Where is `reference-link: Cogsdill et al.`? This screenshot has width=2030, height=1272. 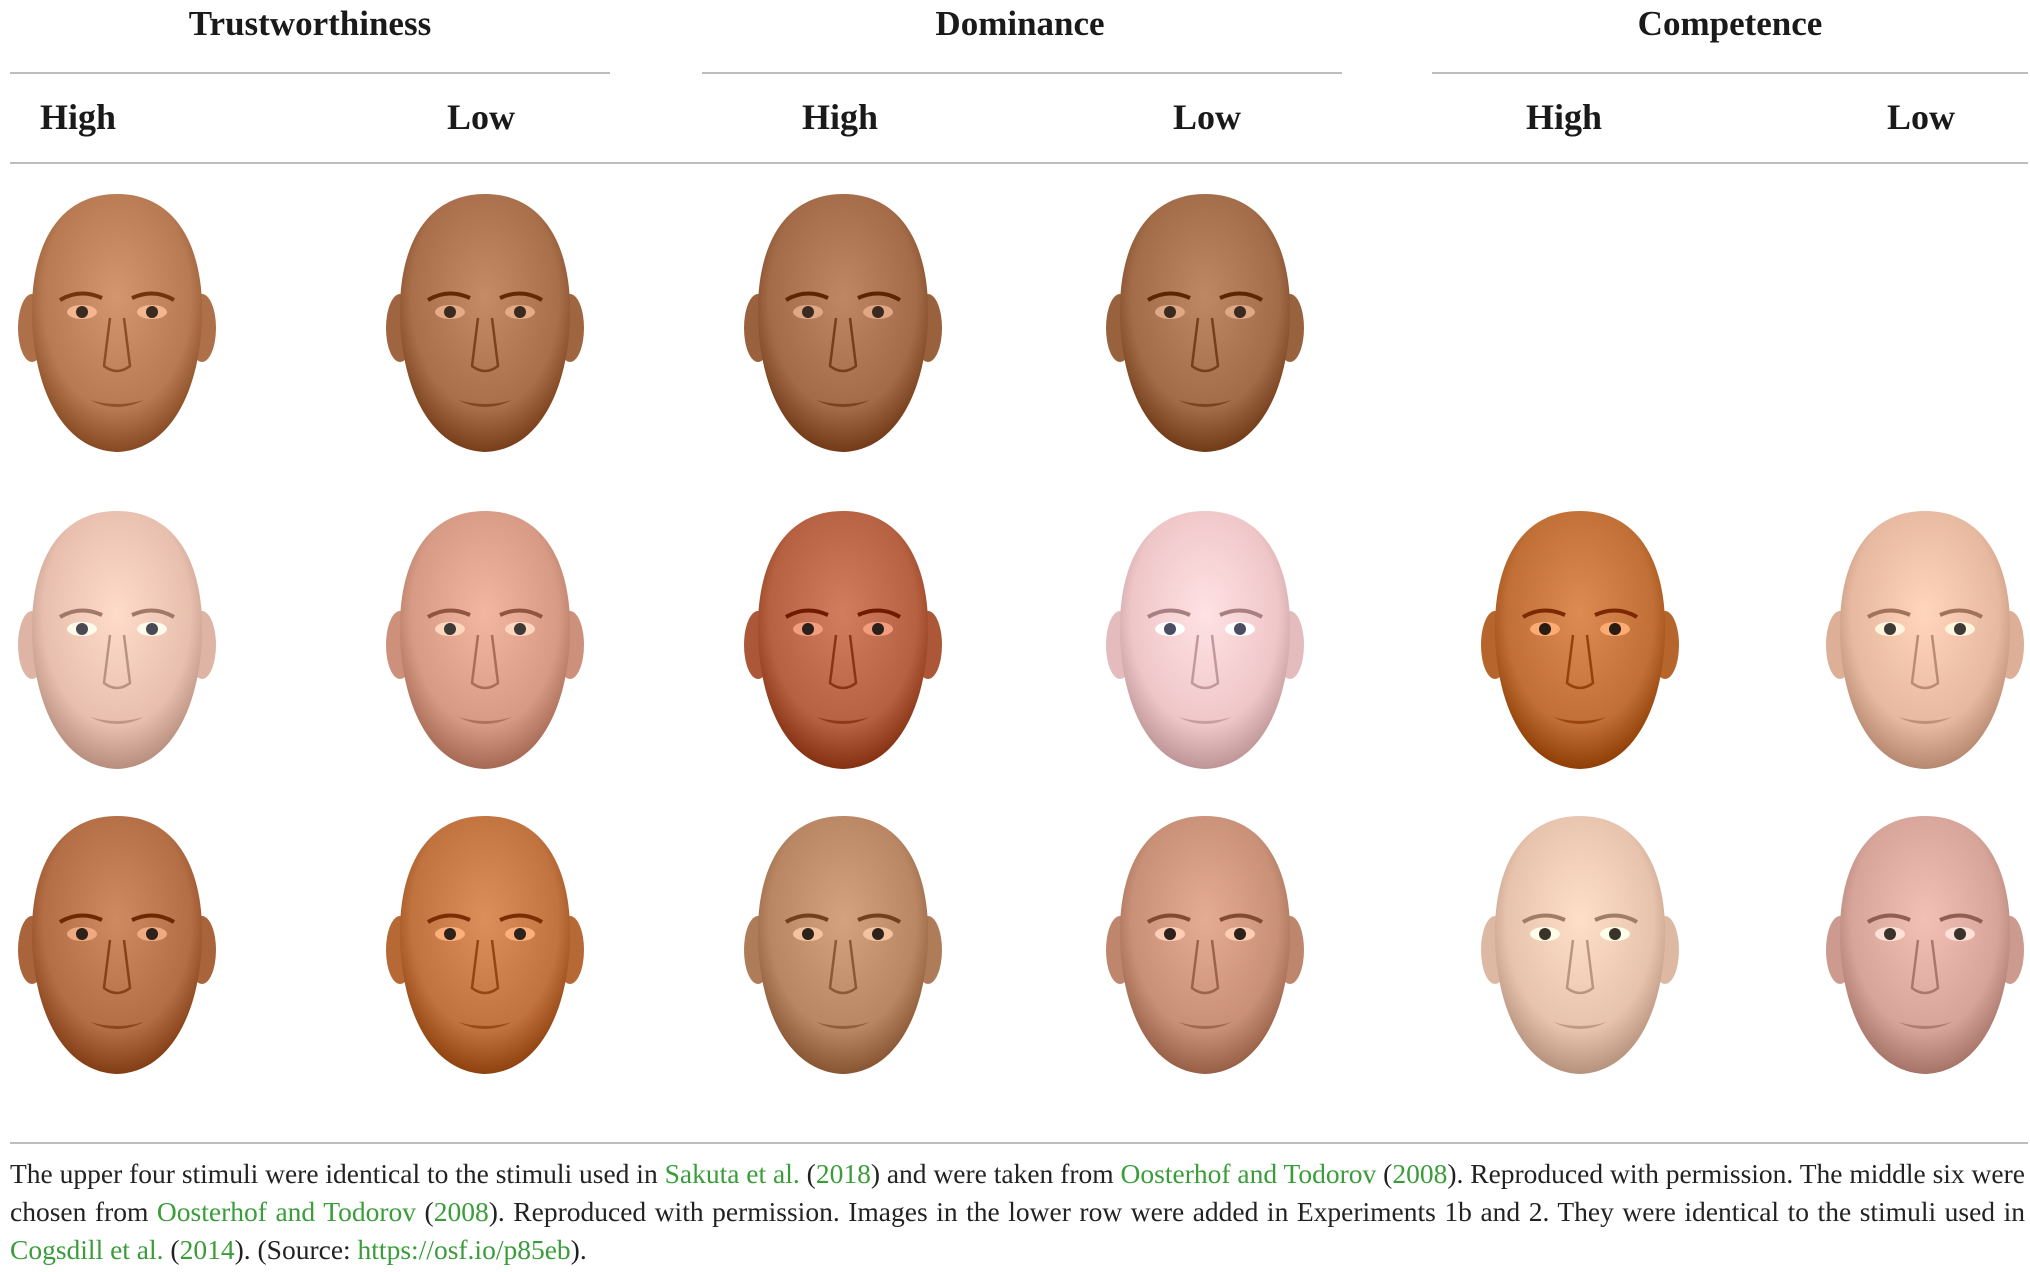
reference-link: Cogsdill et al. is located at coordinates (87, 1249).